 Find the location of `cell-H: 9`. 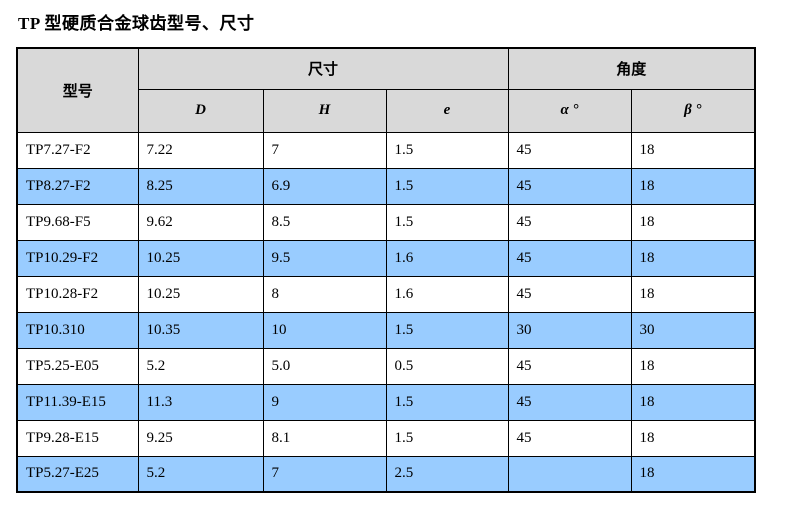

cell-H: 9 is located at coordinates (324, 402).